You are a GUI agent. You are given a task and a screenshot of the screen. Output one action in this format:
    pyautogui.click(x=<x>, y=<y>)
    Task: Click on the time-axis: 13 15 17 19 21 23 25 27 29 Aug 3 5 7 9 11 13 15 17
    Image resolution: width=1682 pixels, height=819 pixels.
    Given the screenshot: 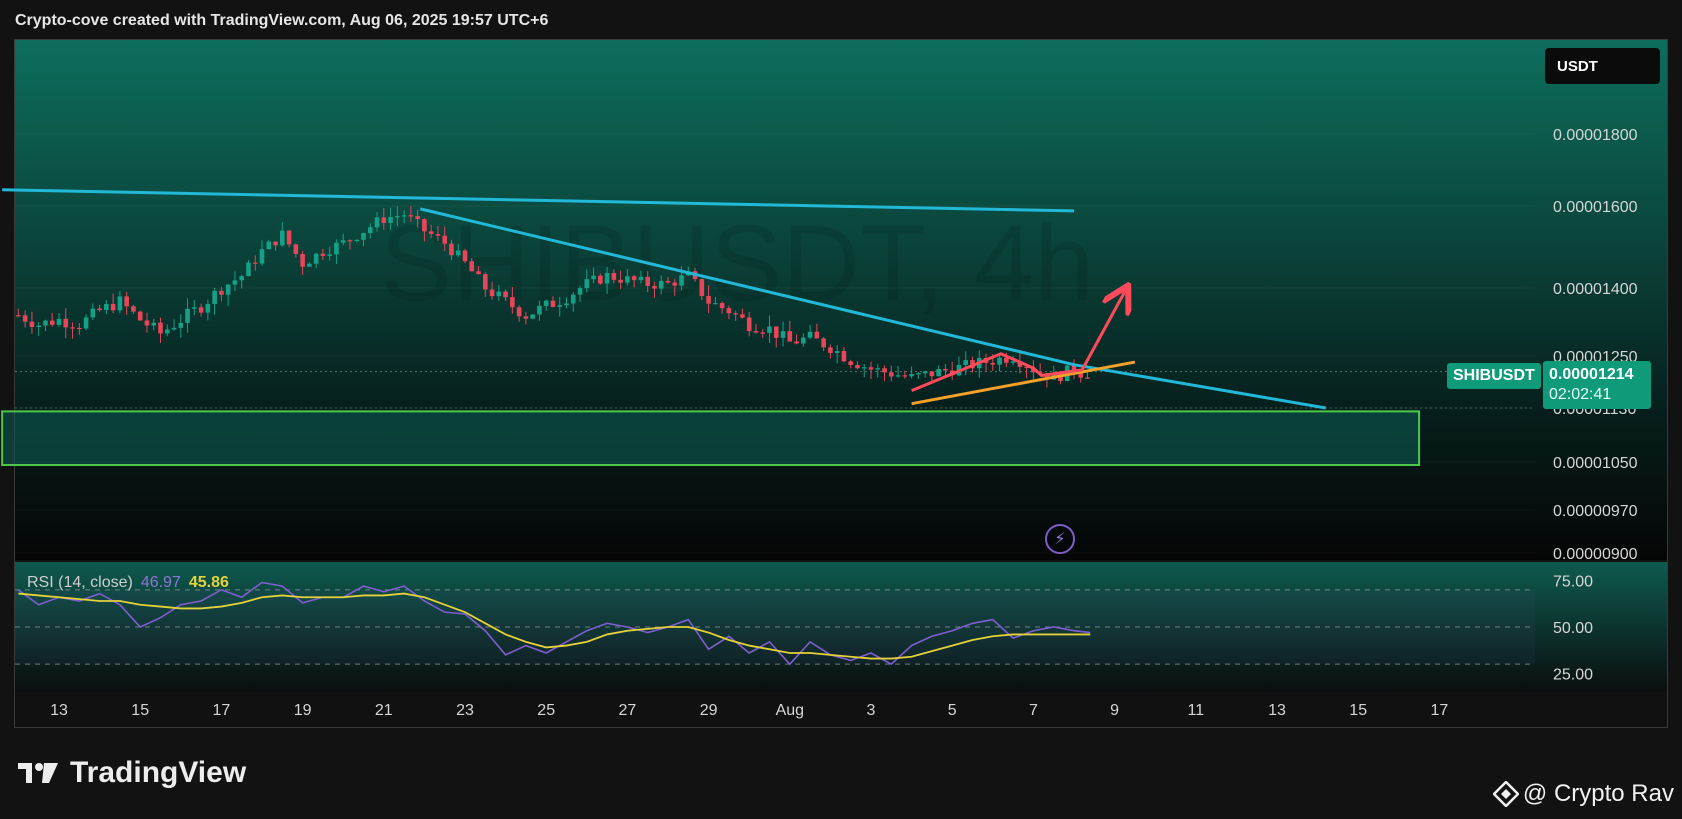 What is the action you would take?
    pyautogui.click(x=749, y=710)
    